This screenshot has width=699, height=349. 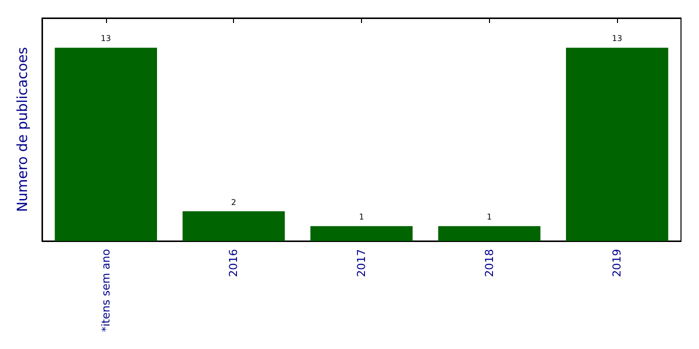 I want to click on data-label: 2, so click(x=233, y=202).